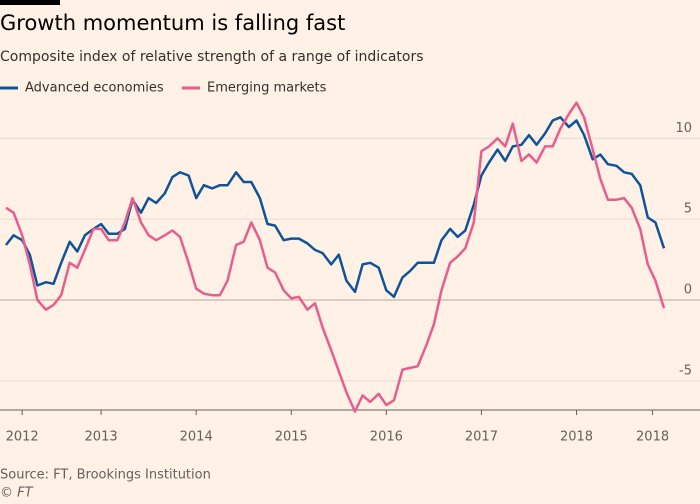 The width and height of the screenshot is (700, 504). Describe the element at coordinates (688, 209) in the screenshot. I see `y-tick-label: 5` at that location.